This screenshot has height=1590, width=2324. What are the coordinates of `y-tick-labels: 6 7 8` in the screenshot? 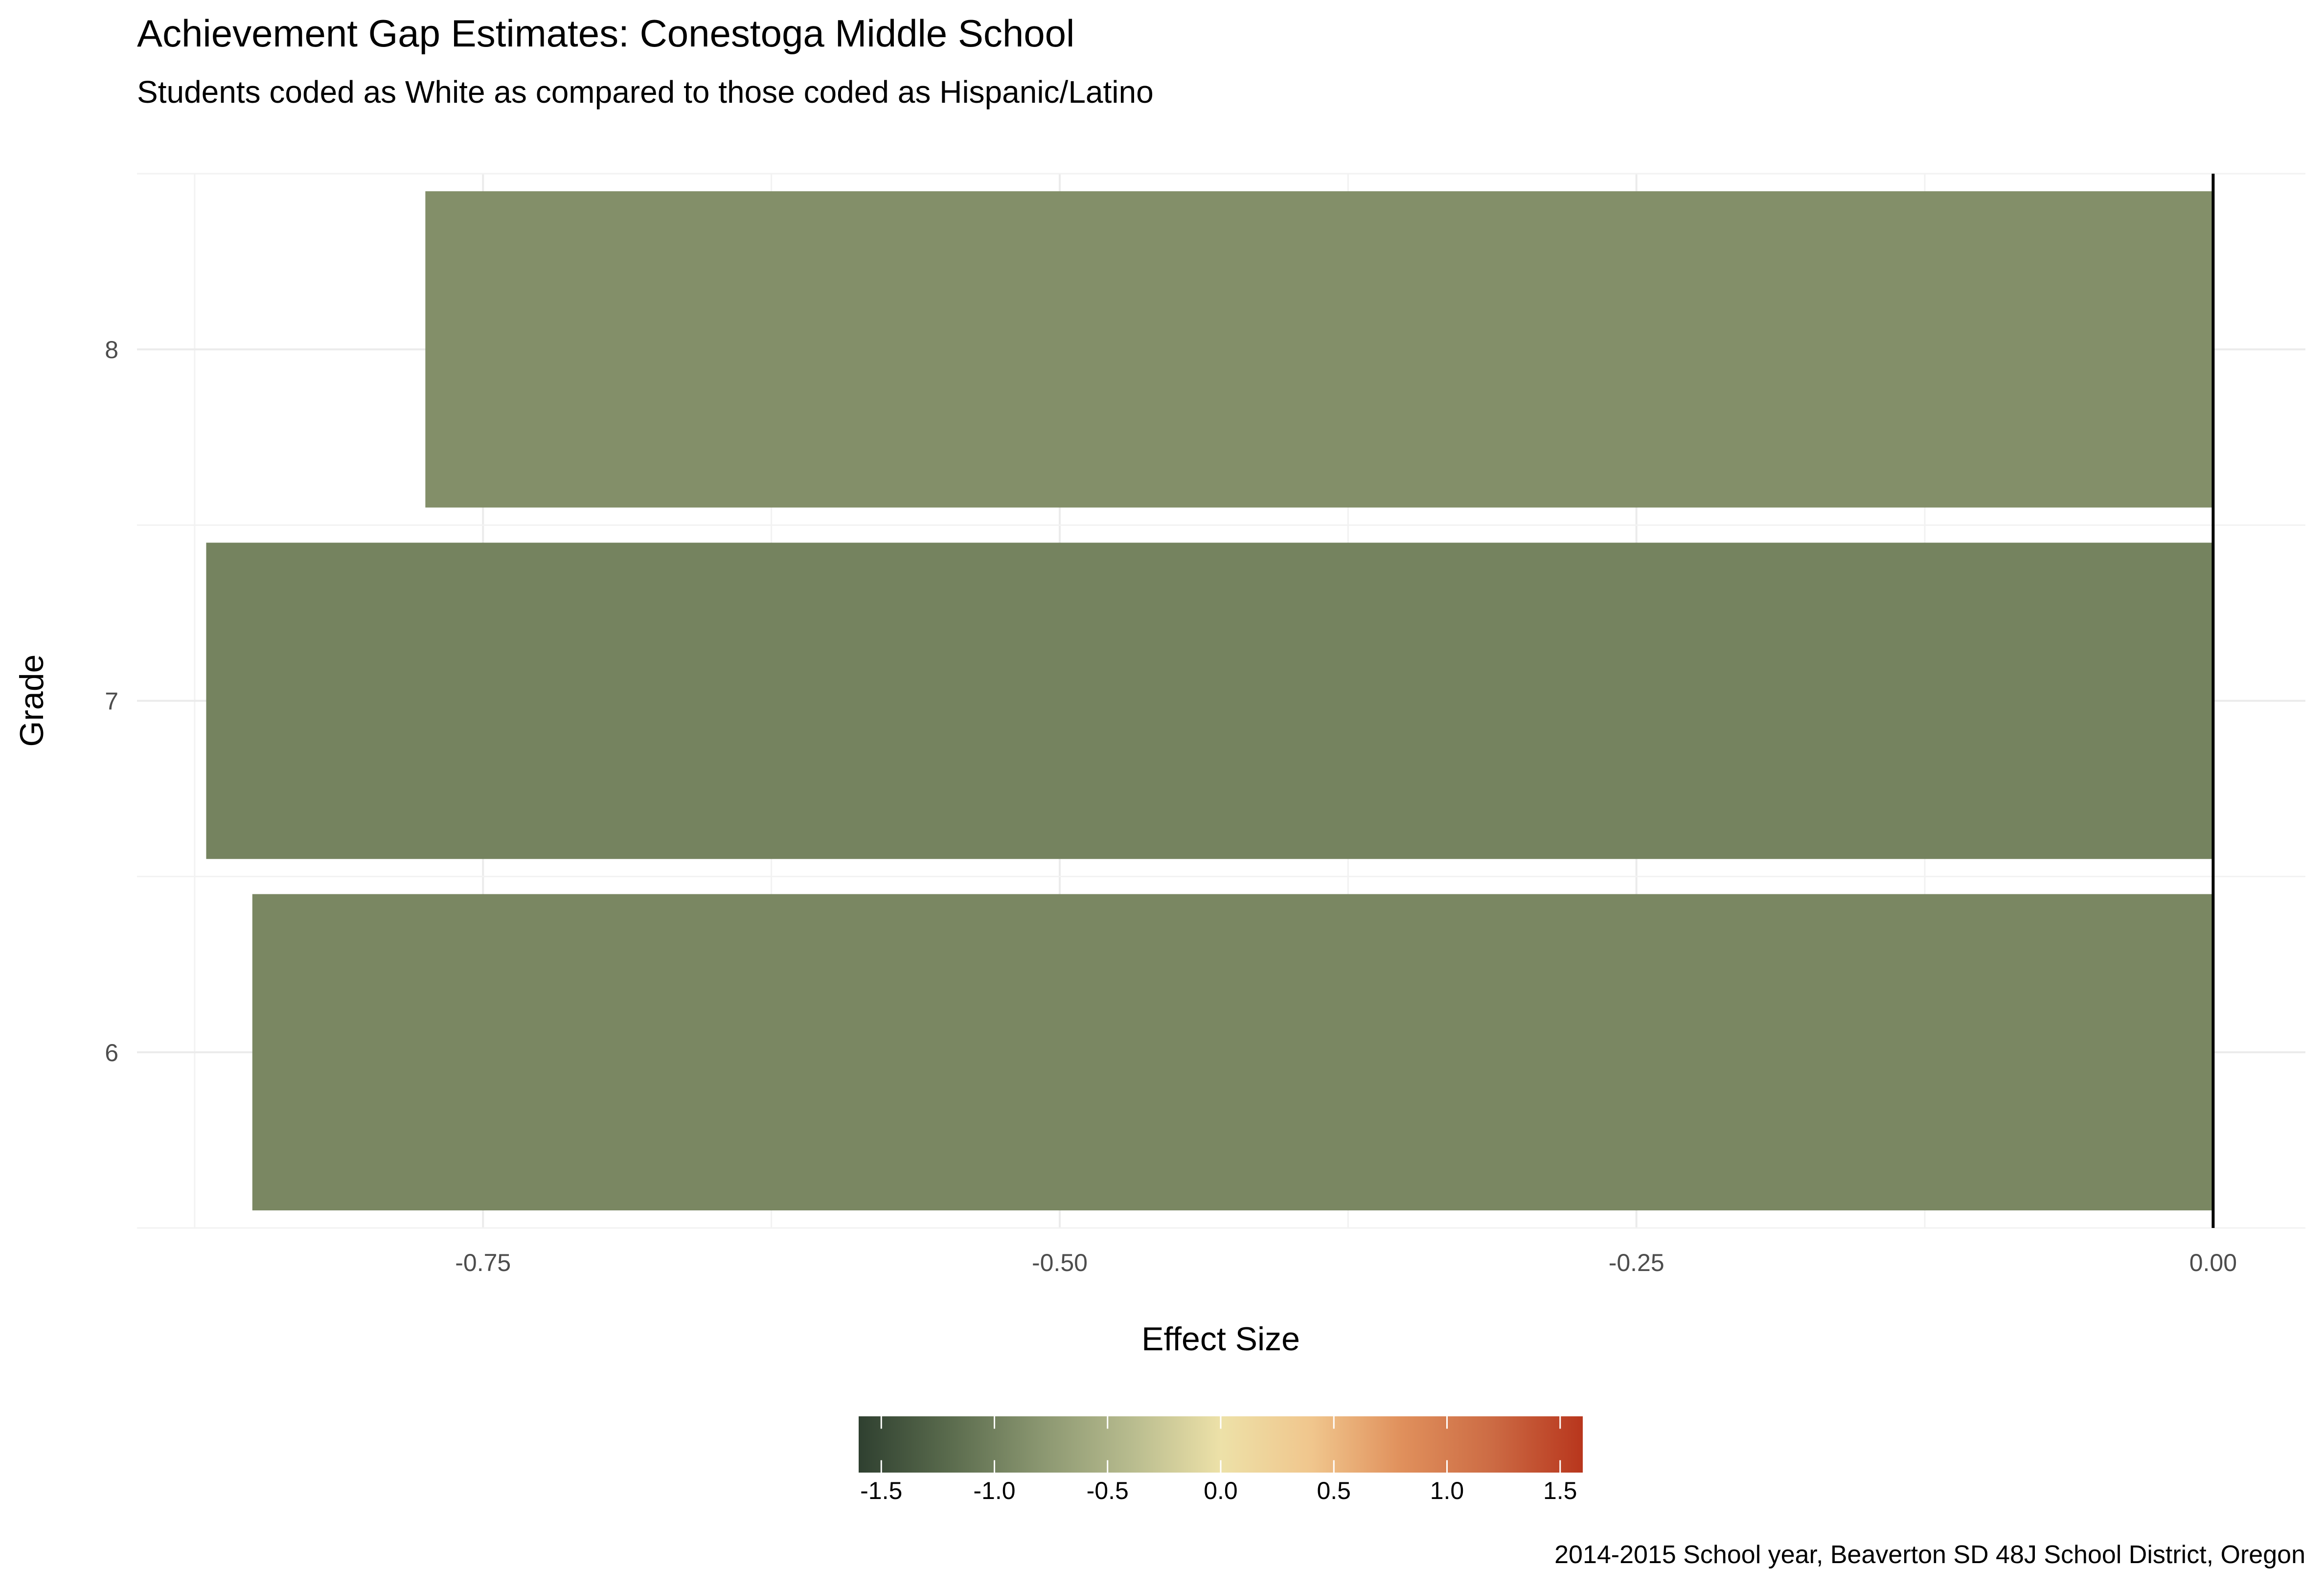 It's located at (112, 702).